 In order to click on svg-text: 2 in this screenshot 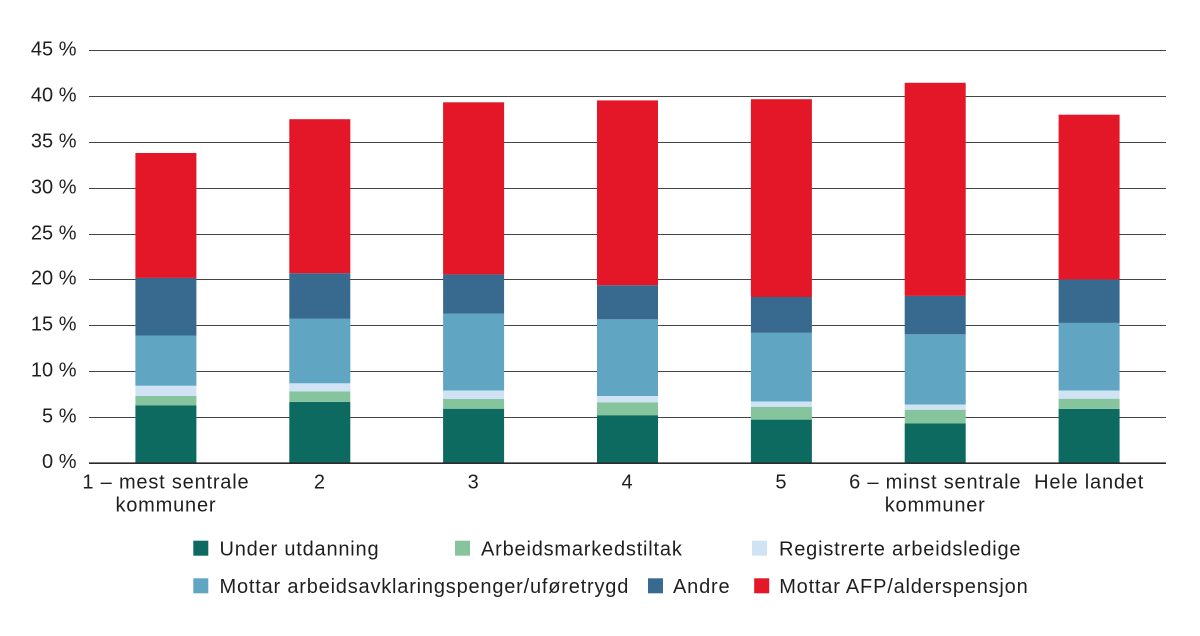, I will do `click(320, 483)`.